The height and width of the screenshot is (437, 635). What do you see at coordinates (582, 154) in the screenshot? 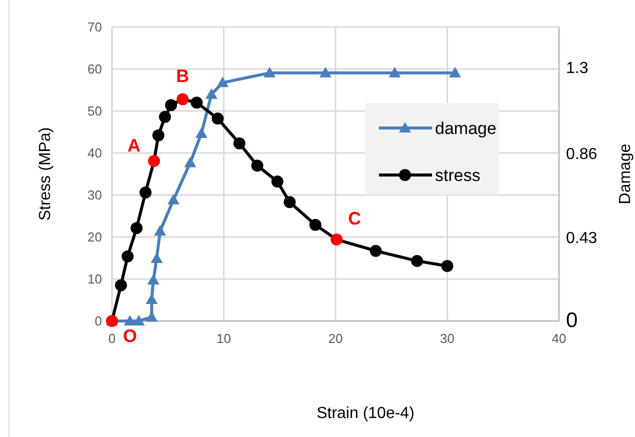
I see `y2-tick-label: 0.86` at bounding box center [582, 154].